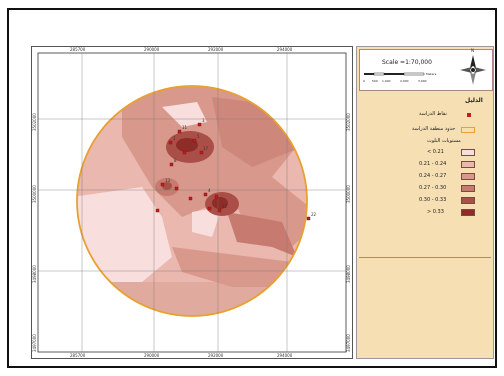 Image resolution: width=504 pixels, height=376 pixels. What do you see at coordinates (34, 274) in the screenshot?
I see `left-tick: 3498000` at bounding box center [34, 274].